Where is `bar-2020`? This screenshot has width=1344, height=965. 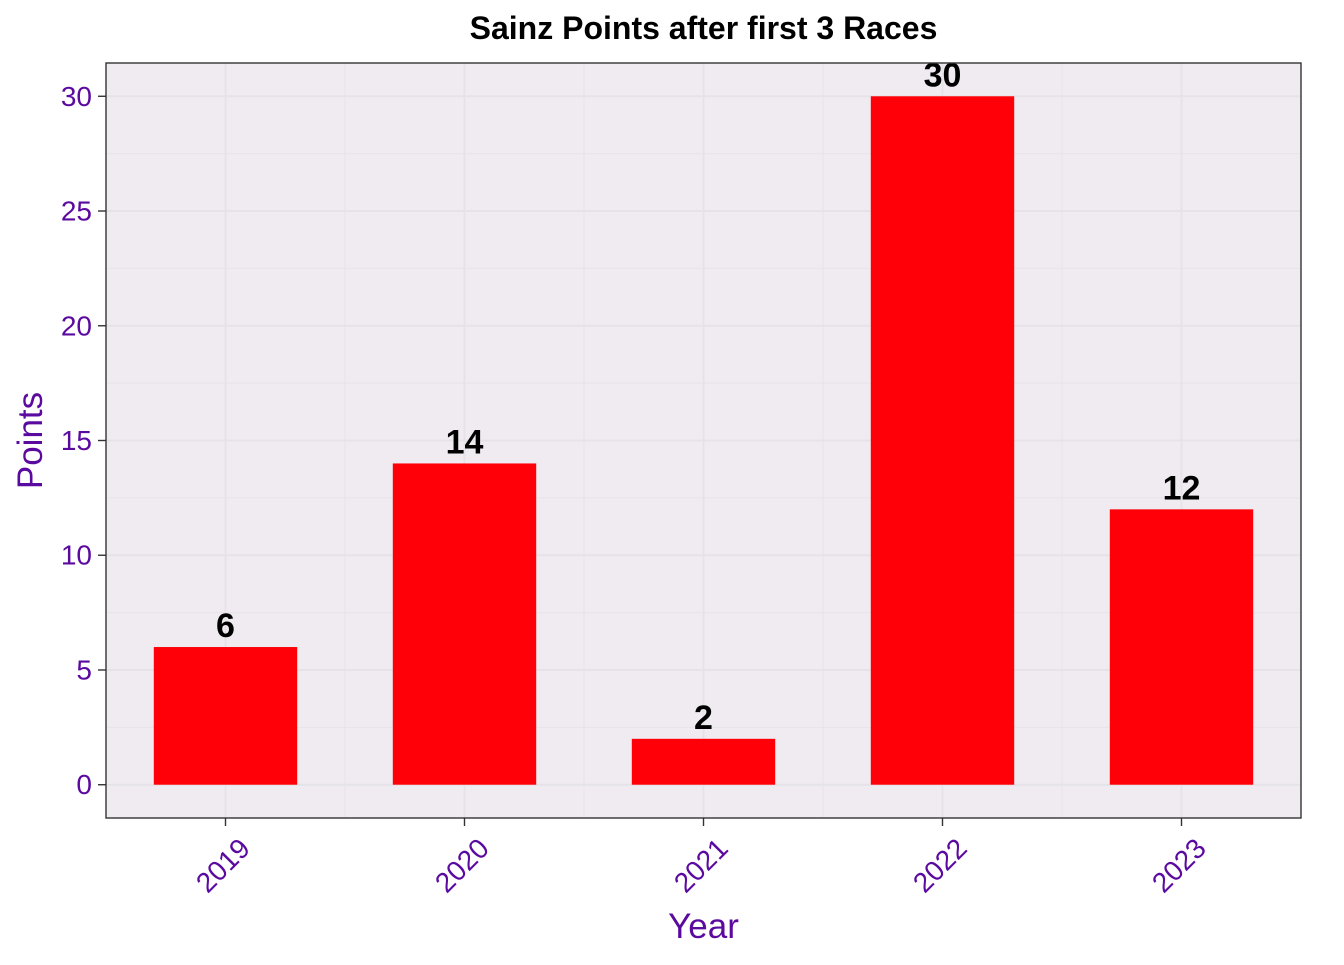 bar-2020 is located at coordinates (464, 624).